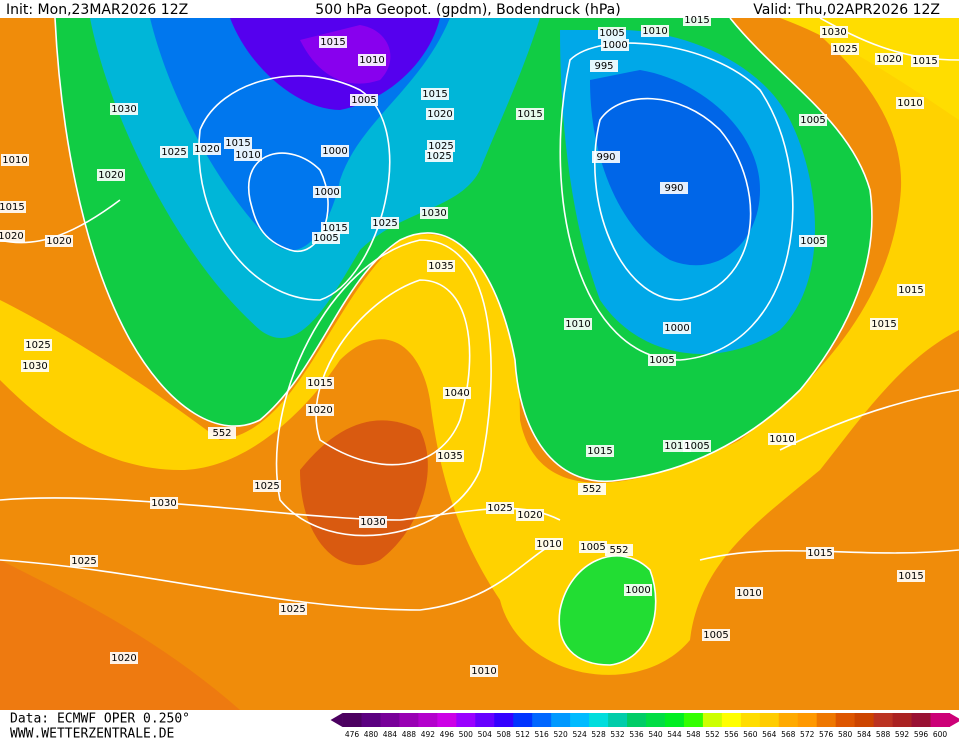  I want to click on colorbar-label: 540, so click(655, 734).